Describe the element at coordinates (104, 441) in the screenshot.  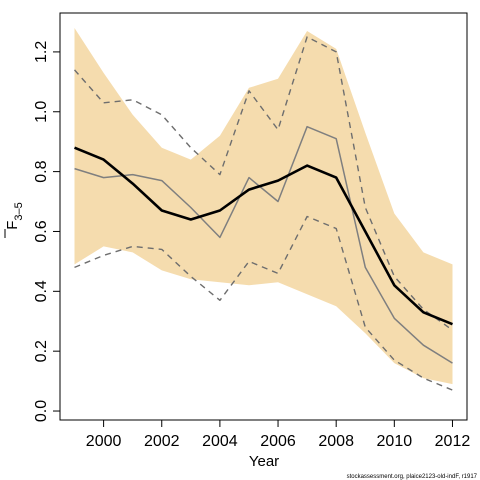
I see `x-tick-label: 2000` at that location.